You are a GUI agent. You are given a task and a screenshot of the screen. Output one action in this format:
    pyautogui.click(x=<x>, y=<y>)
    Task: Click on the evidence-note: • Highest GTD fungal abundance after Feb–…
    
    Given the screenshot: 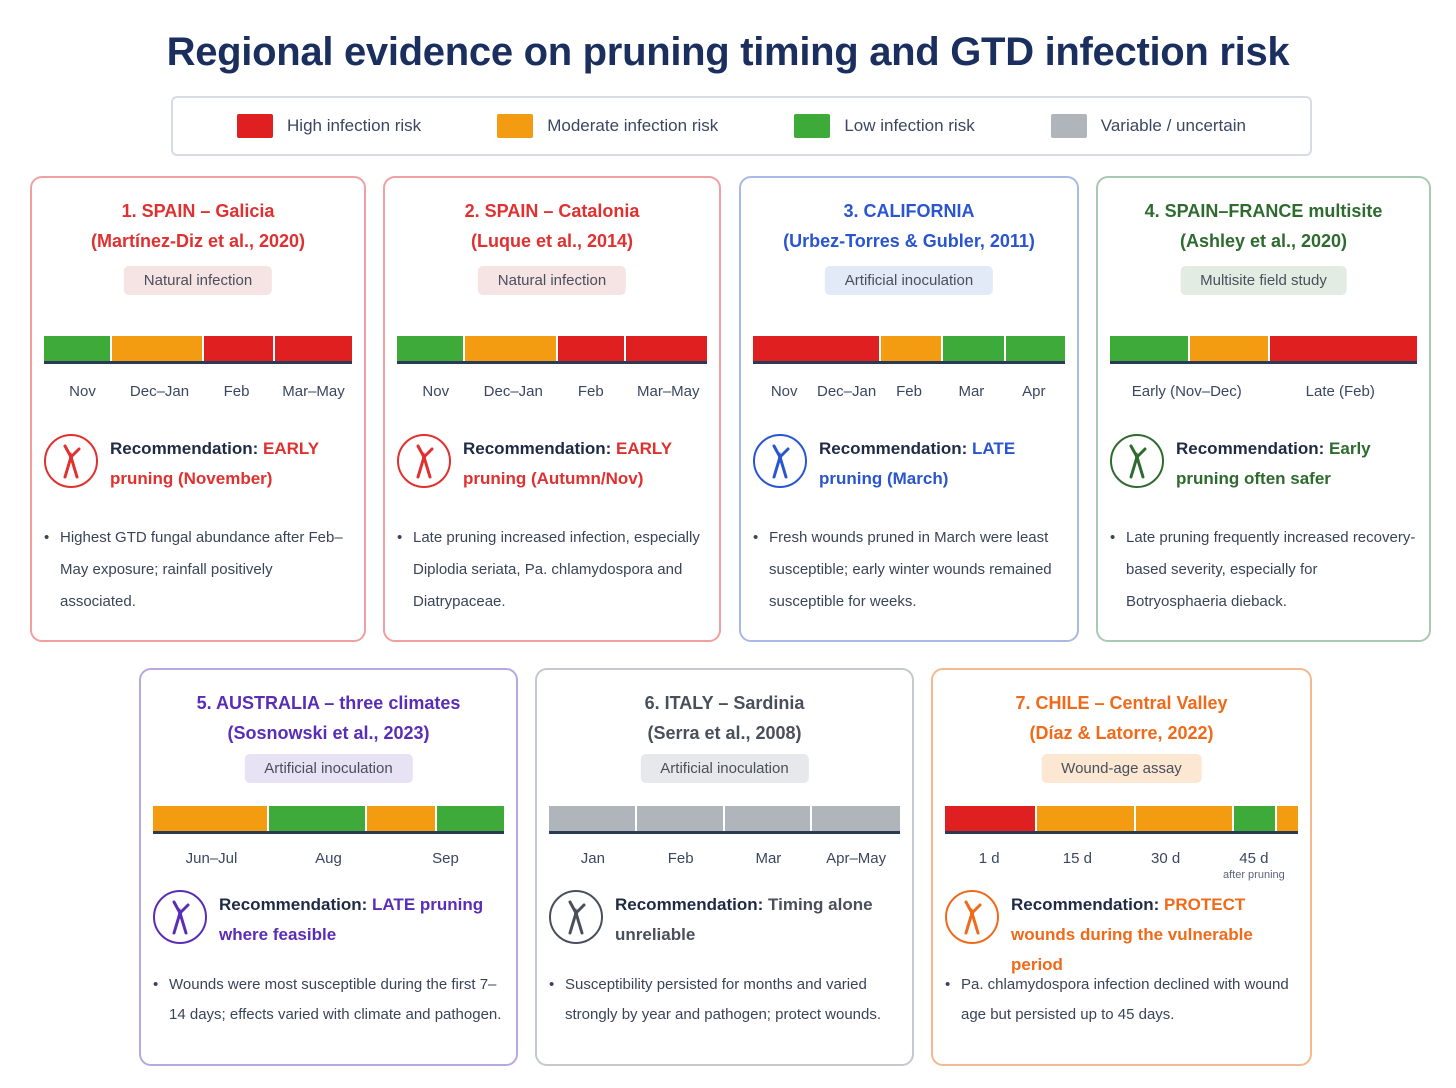 What is the action you would take?
    pyautogui.click(x=198, y=570)
    